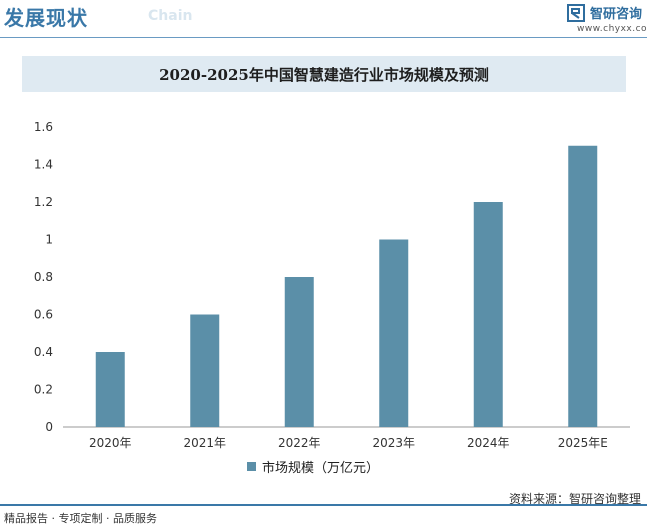 The width and height of the screenshot is (647, 526). I want to click on y-axis: 0 0.2 0.4 0.6 0.8 1 1.2 1.4 1.6, so click(43, 277).